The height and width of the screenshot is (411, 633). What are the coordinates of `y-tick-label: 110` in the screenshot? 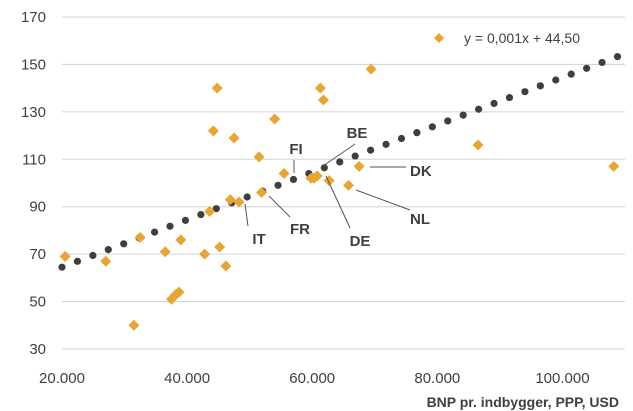 It's located at (34, 159).